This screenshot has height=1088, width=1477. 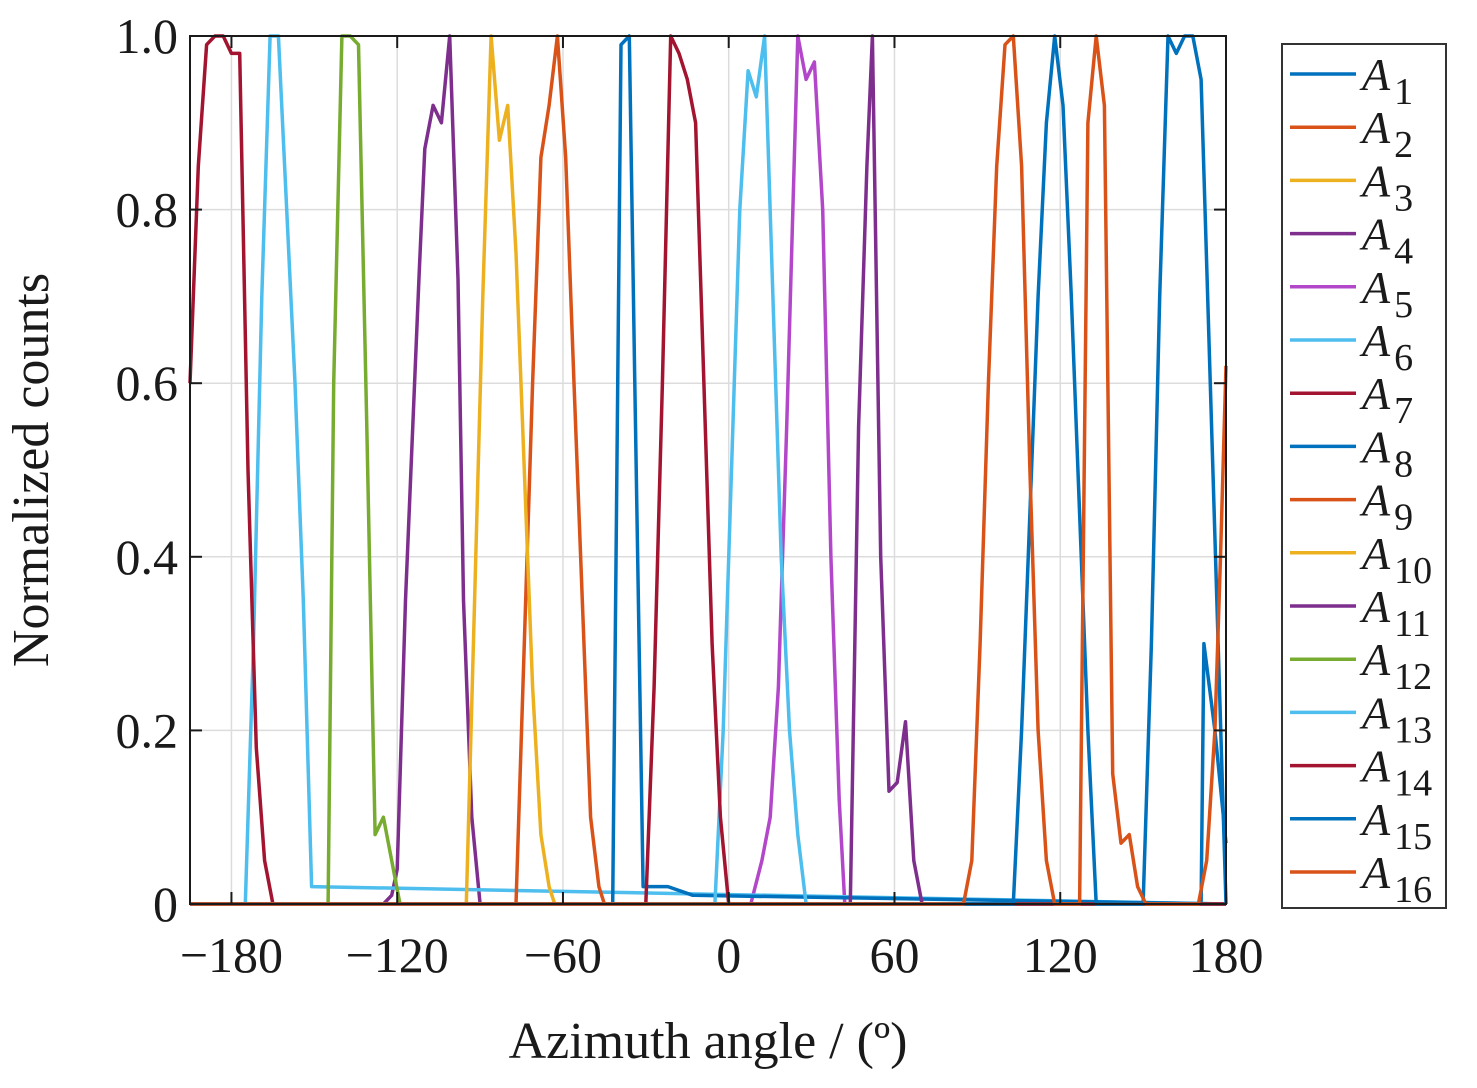 I want to click on legend-entry-a12: A 12, so click(x=1395, y=666).